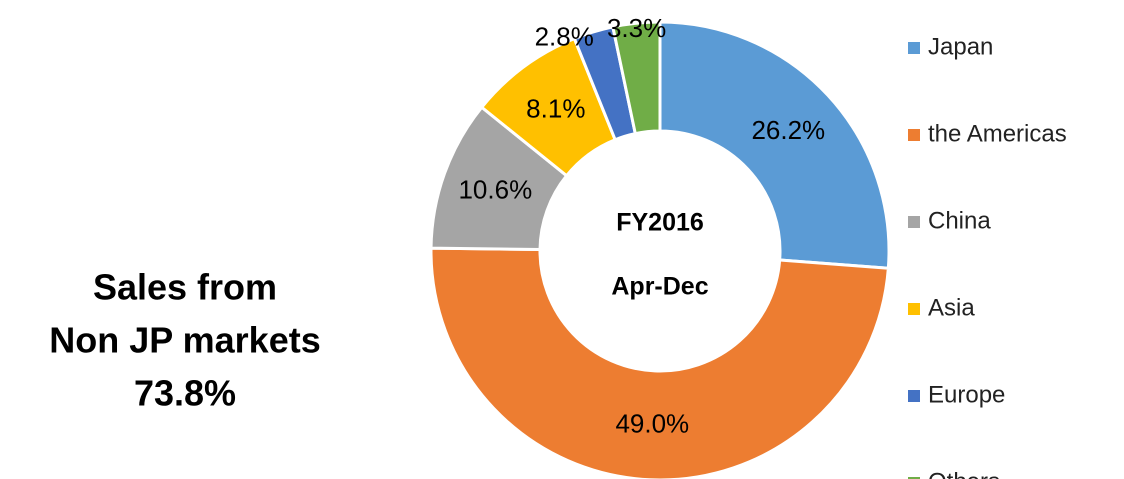 The height and width of the screenshot is (479, 1124). Describe the element at coordinates (184, 340) in the screenshot. I see `annotation: Non JP markets` at that location.